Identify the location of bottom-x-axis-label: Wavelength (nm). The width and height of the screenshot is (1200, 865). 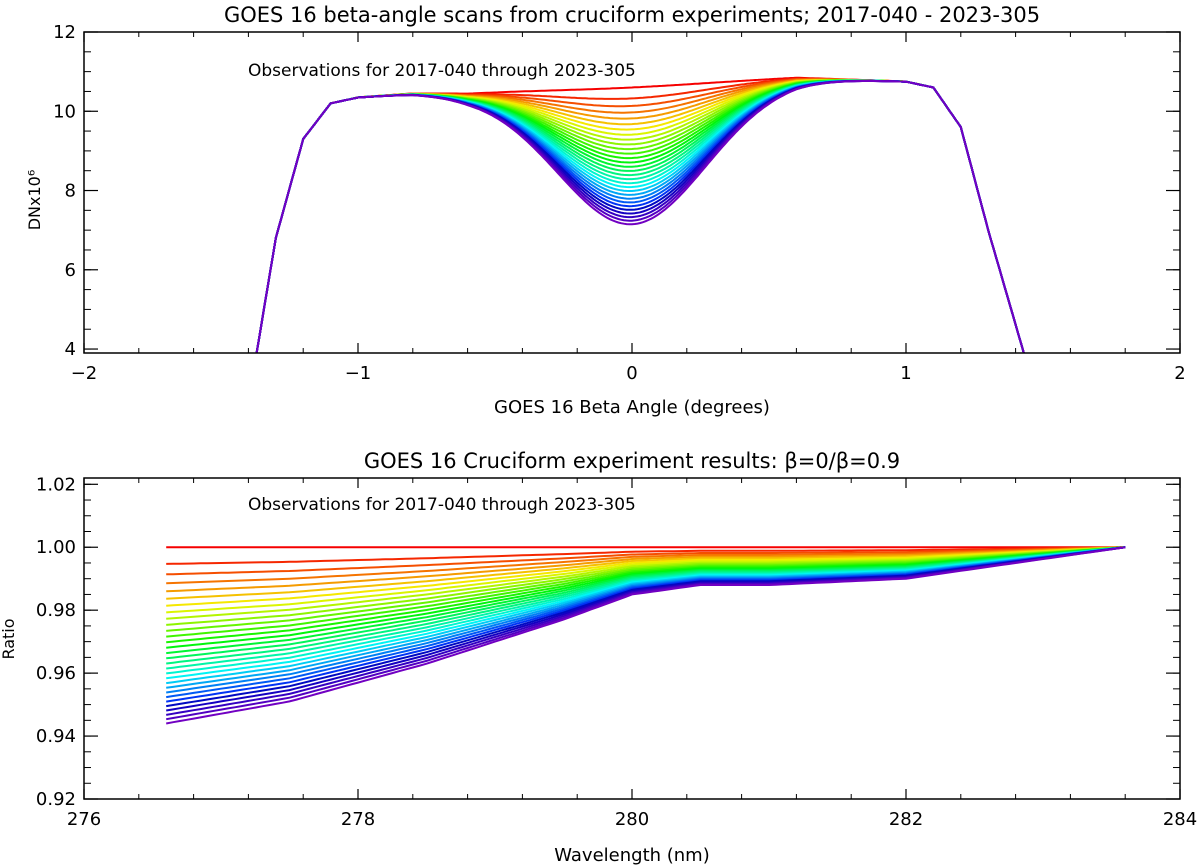
(632, 855).